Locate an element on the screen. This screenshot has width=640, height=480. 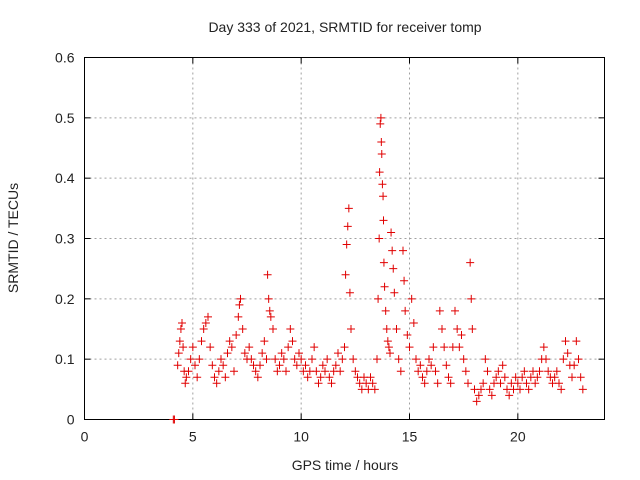
x-tick-label: 0 is located at coordinates (85, 437).